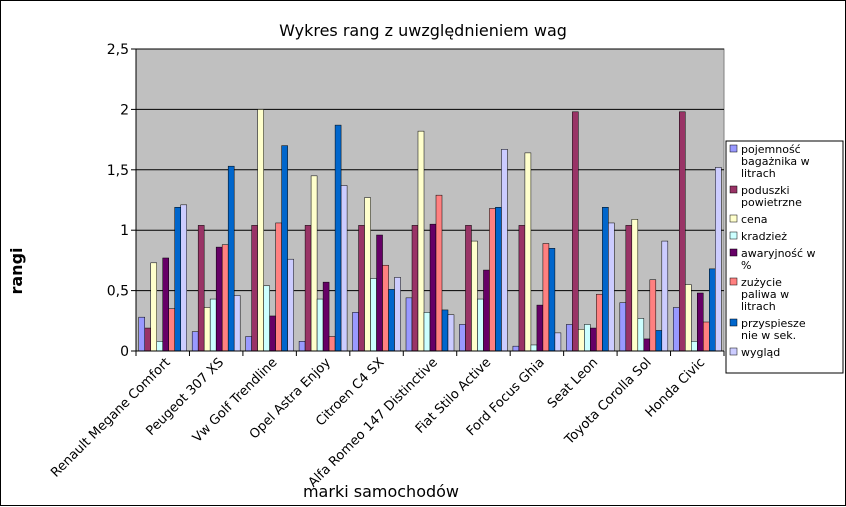 The image size is (846, 507). I want to click on legend-box, so click(784, 257).